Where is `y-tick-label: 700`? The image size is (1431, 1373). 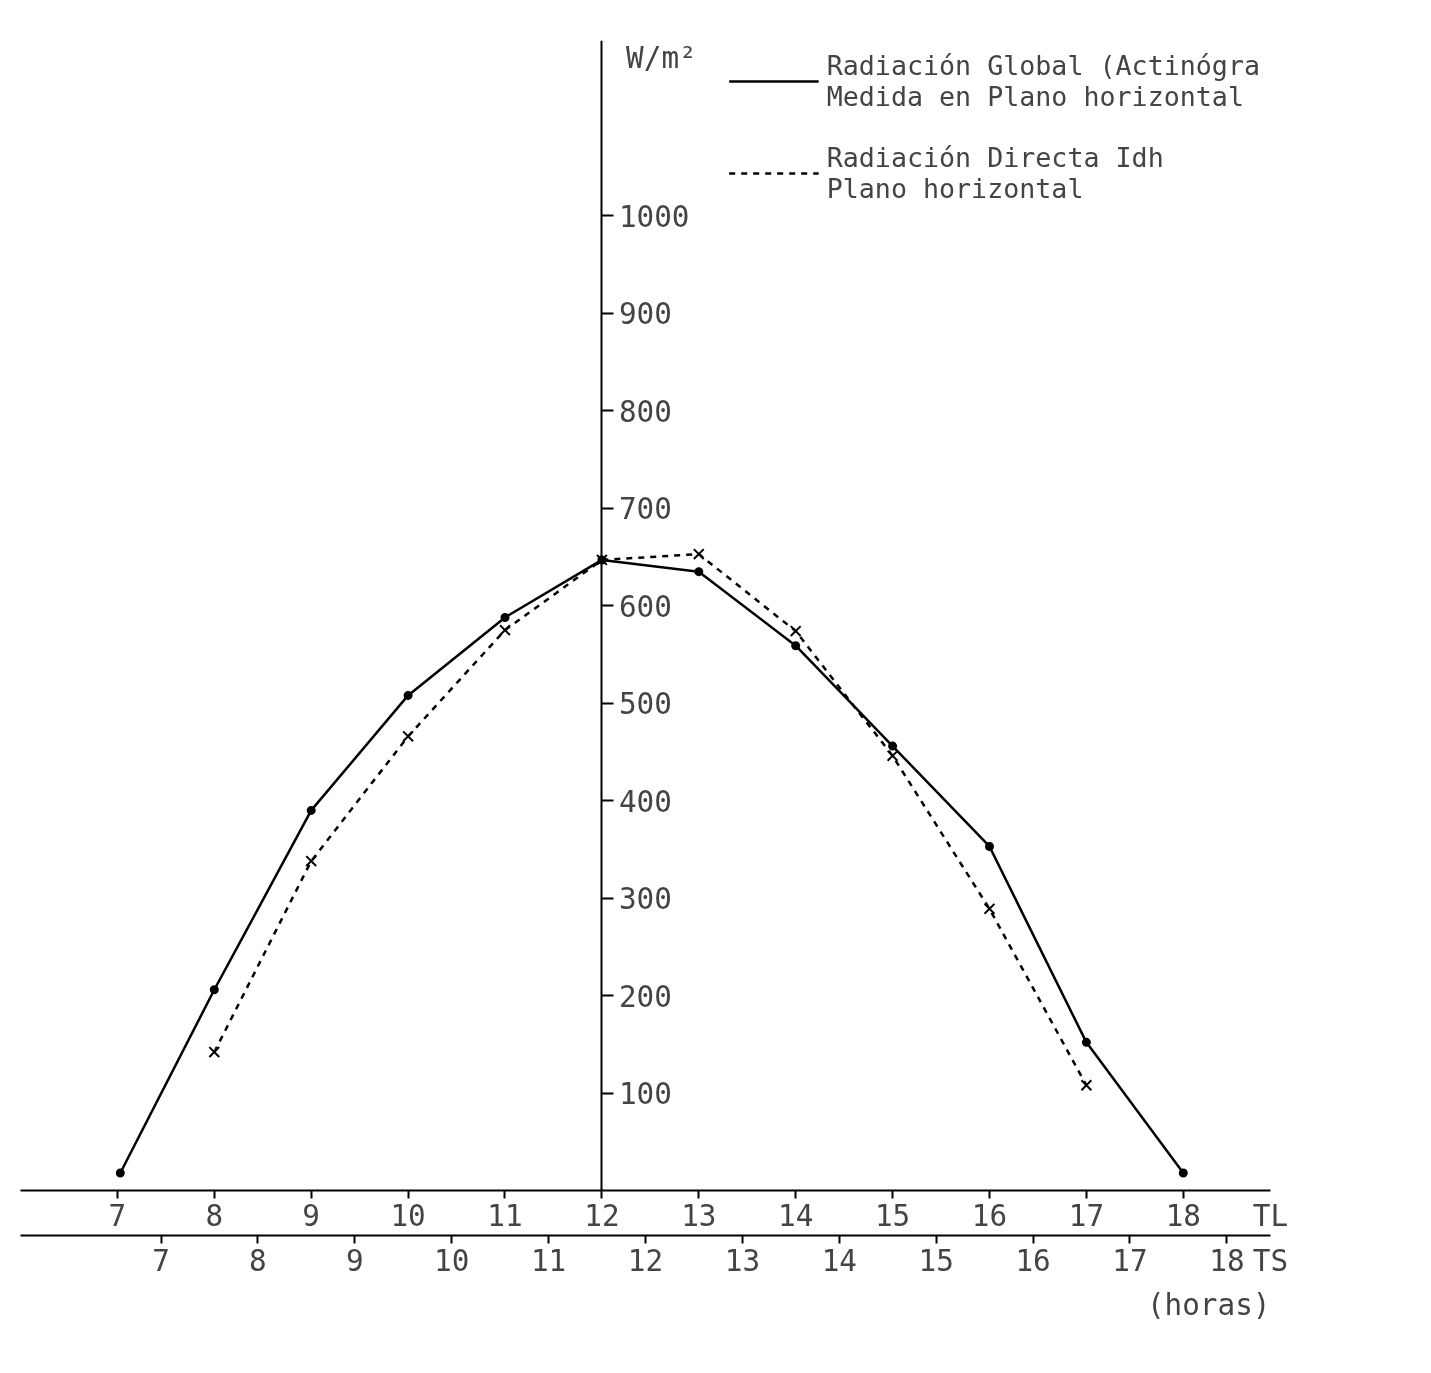 y-tick-label: 700 is located at coordinates (645, 509).